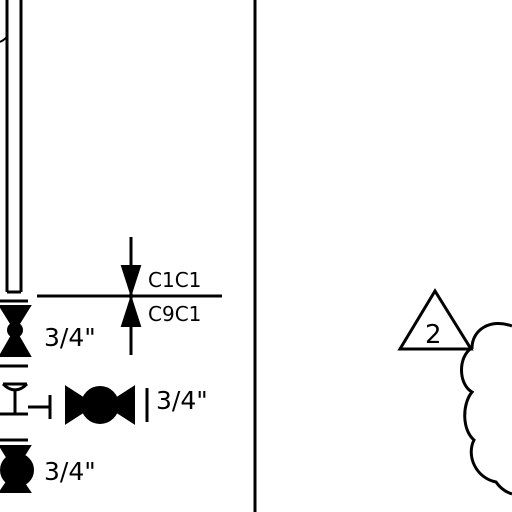  Describe the element at coordinates (182, 400) in the screenshot. I see `valve-size-label-middle: 3/4"` at that location.